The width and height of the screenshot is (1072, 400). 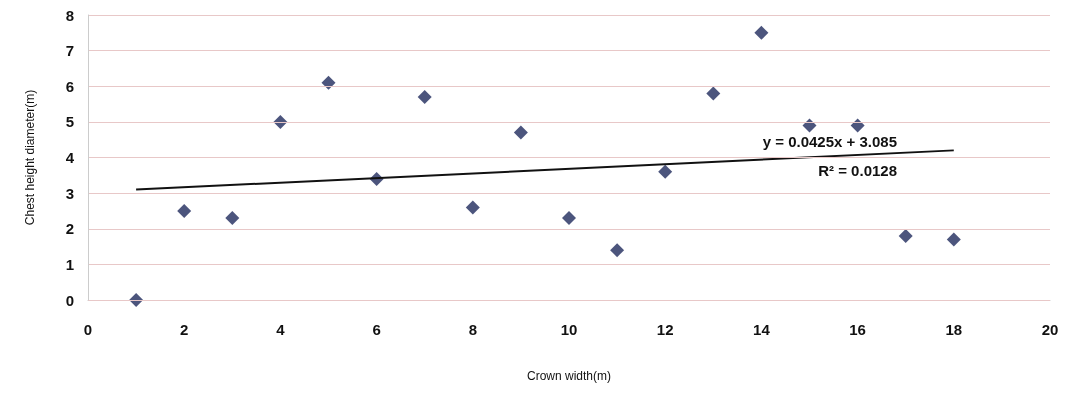 What do you see at coordinates (376, 329) in the screenshot?
I see `x-tick-label: 6` at bounding box center [376, 329].